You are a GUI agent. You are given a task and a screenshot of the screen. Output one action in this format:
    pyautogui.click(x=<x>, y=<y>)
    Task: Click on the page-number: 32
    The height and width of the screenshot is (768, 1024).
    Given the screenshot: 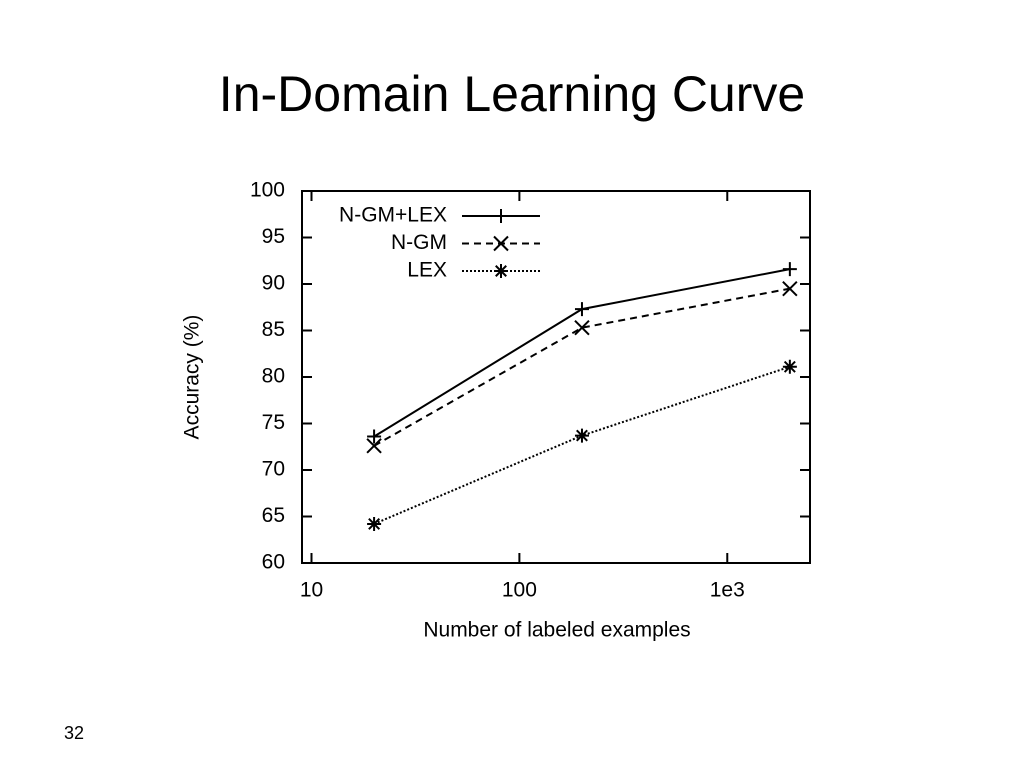 What is the action you would take?
    pyautogui.click(x=74, y=733)
    